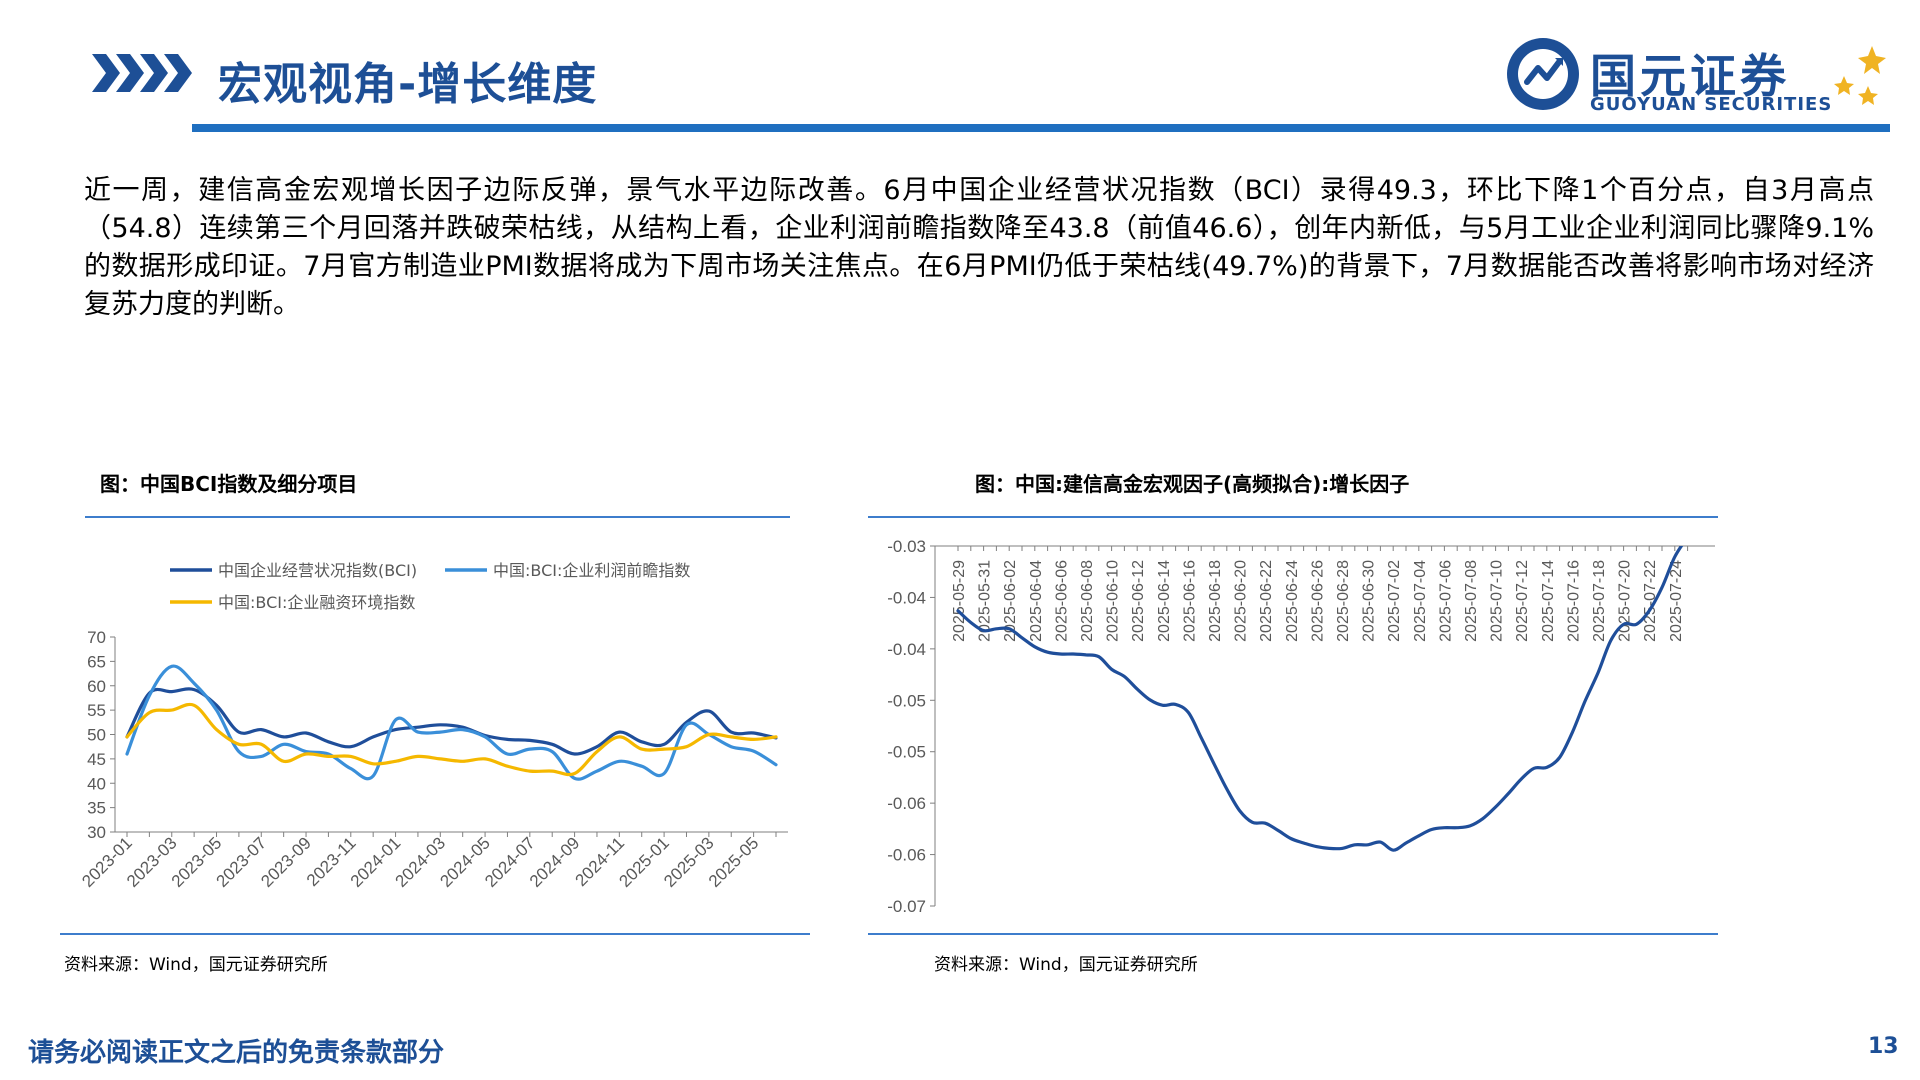 This screenshot has height=1080, width=1920. Describe the element at coordinates (96, 832) in the screenshot. I see `chart1-y-tick-label: 30` at that location.